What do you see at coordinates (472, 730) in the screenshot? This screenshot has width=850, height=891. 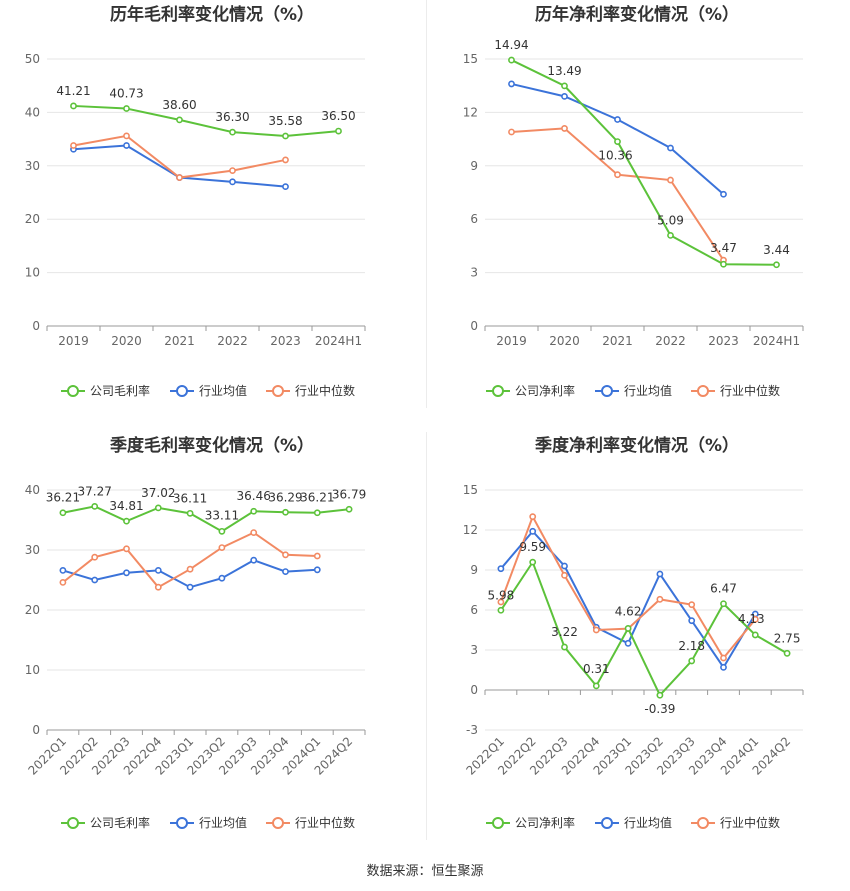 I see `y-tick-label: -3` at bounding box center [472, 730].